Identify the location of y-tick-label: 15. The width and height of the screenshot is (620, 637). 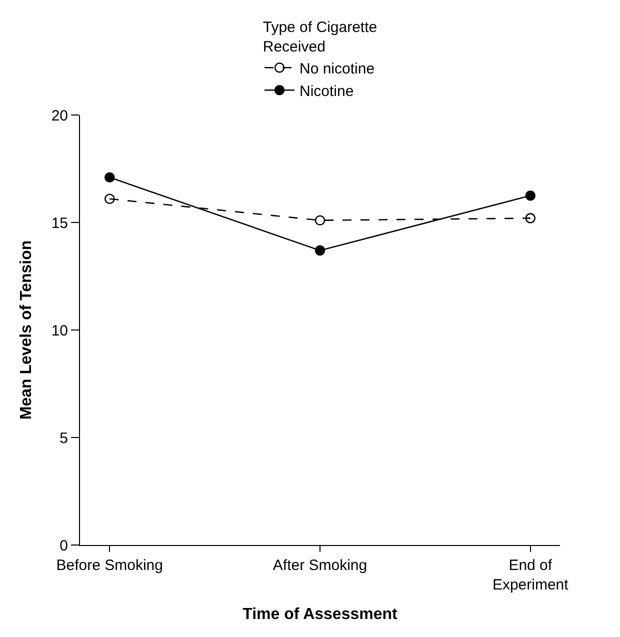
(59, 223).